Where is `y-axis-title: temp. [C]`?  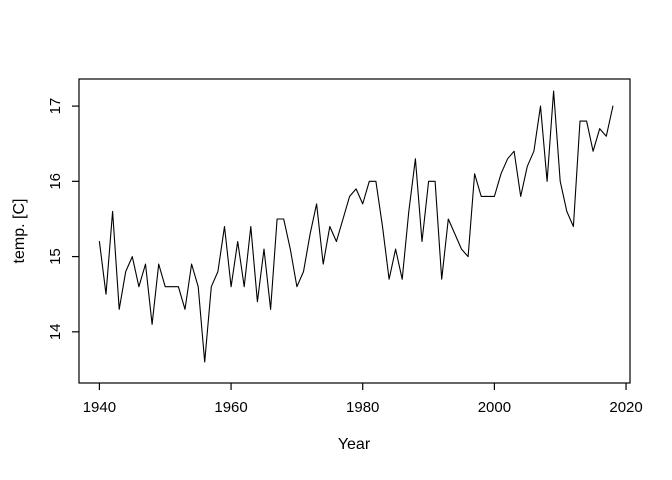
y-axis-title: temp. [C] is located at coordinates (19, 231).